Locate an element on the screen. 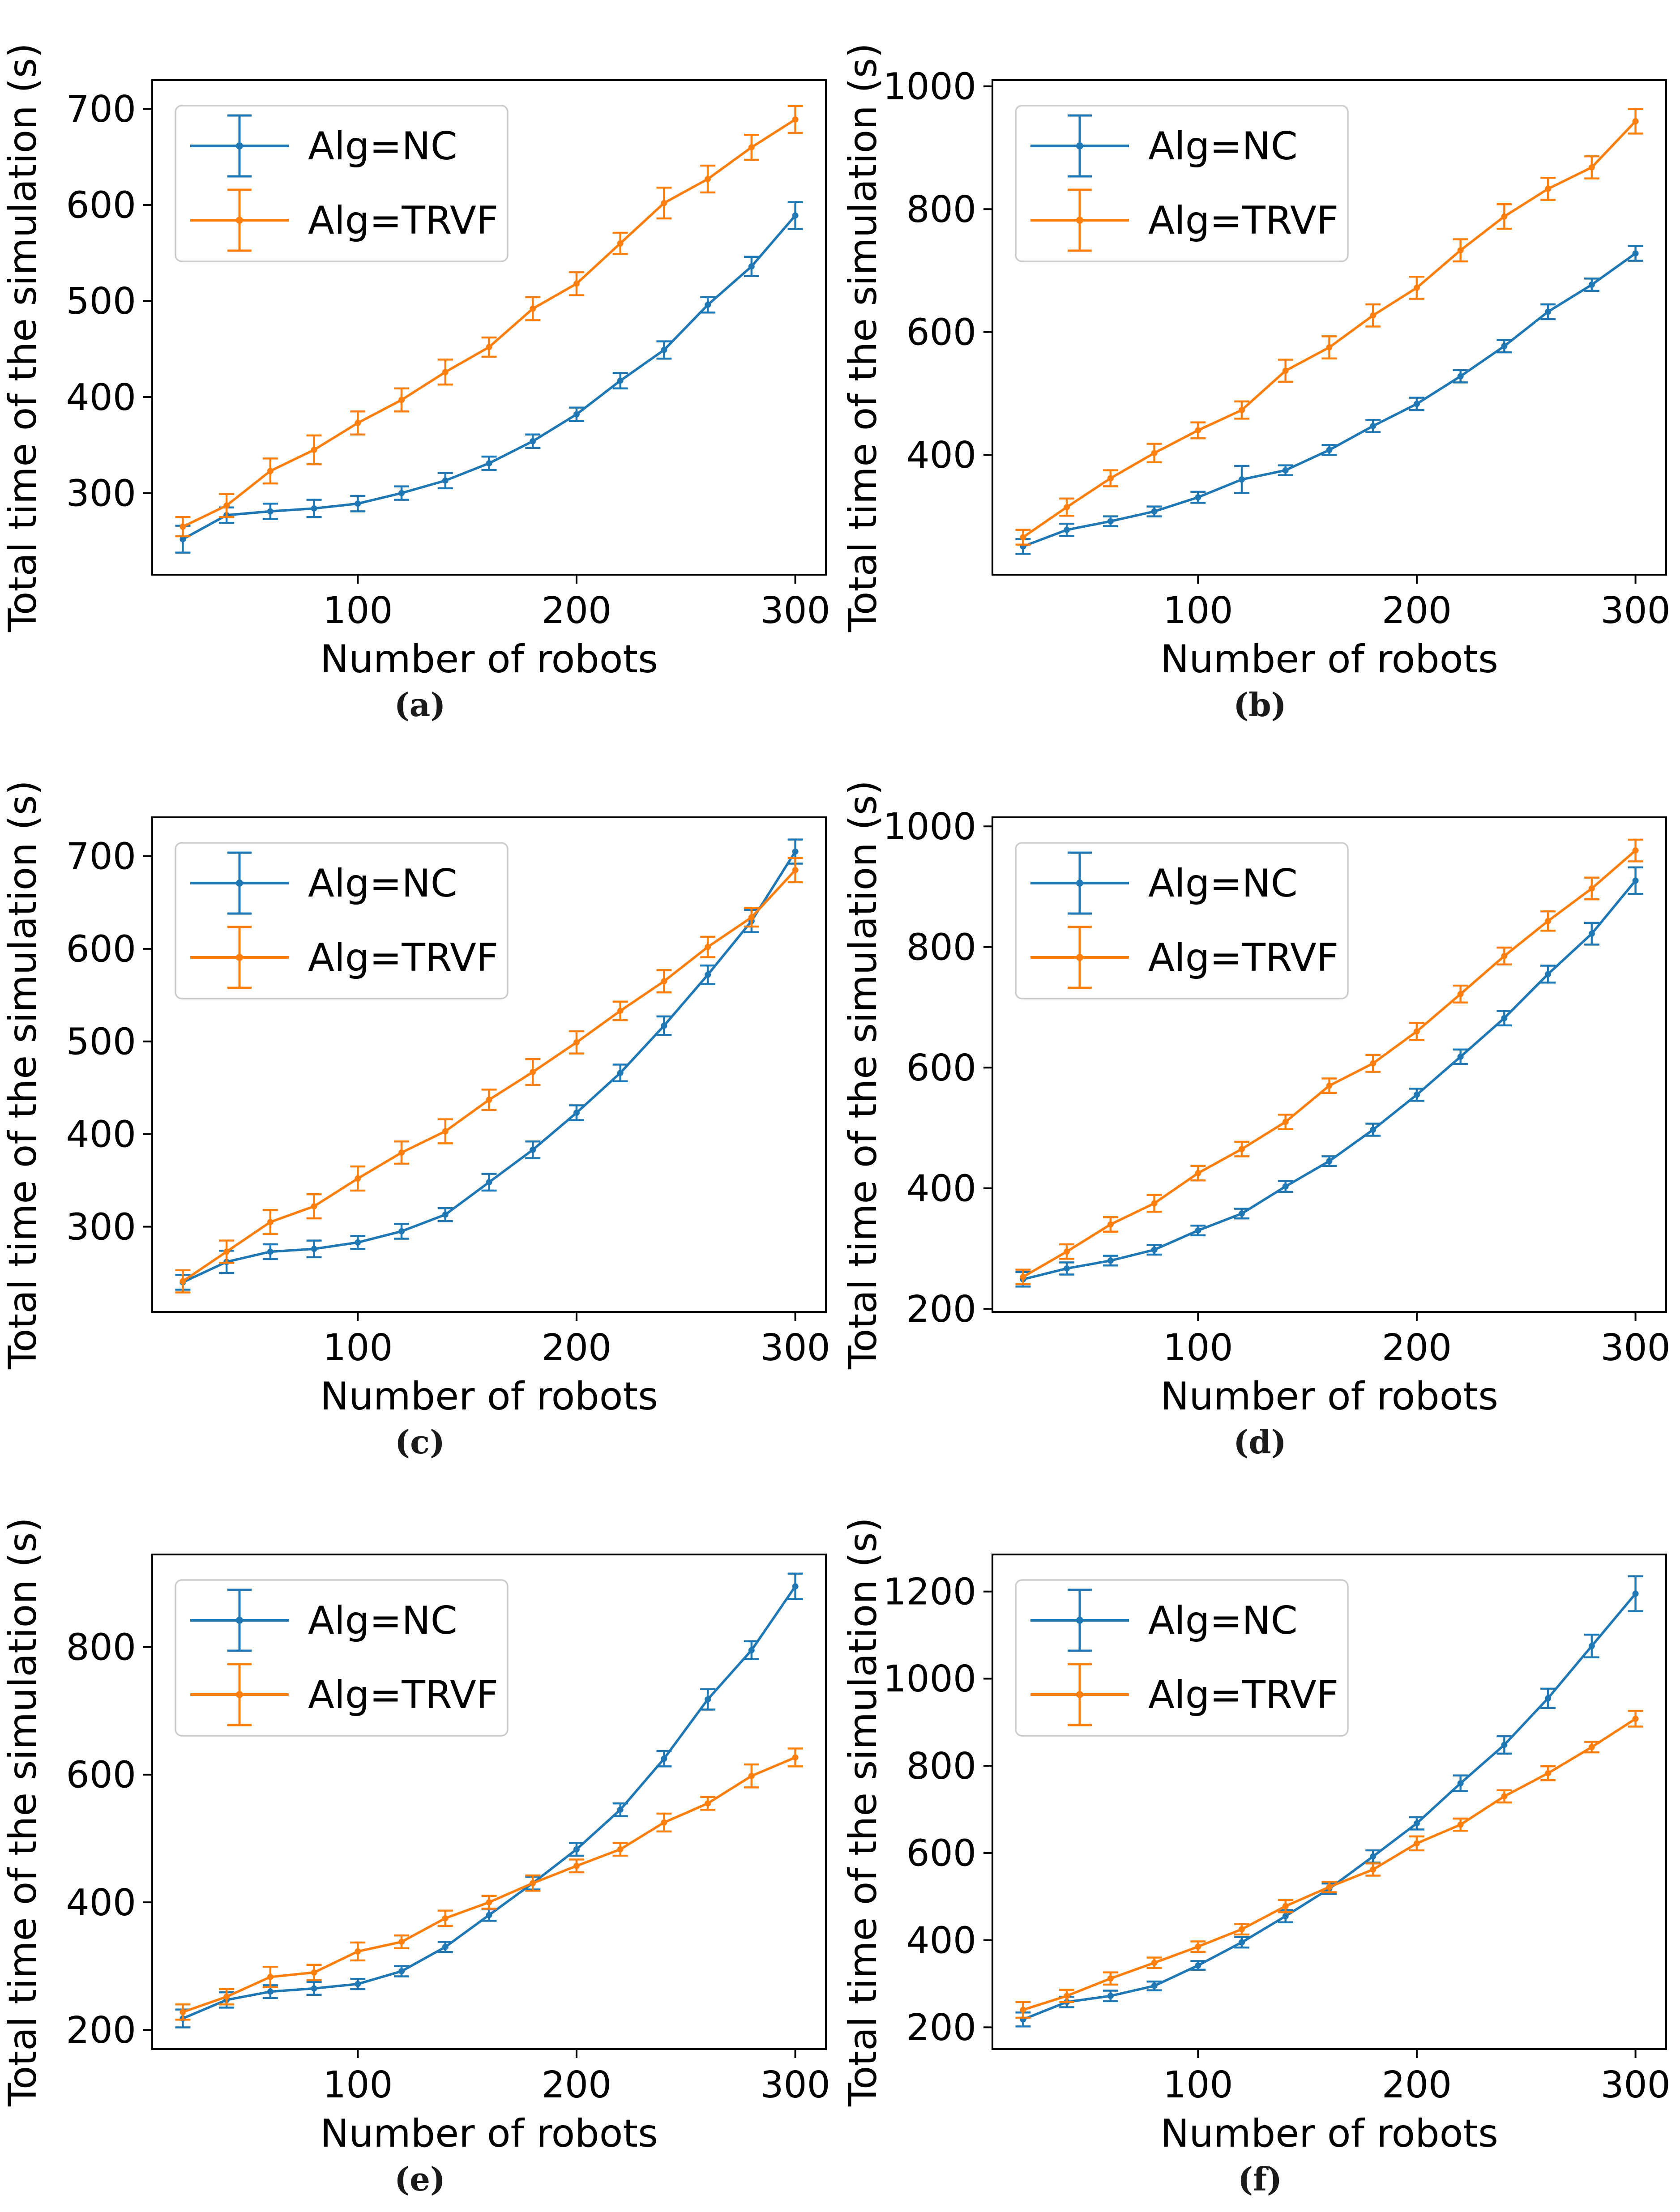 This screenshot has height=2212, width=1680. x-axis-label: Number of robots is located at coordinates (489, 2133).